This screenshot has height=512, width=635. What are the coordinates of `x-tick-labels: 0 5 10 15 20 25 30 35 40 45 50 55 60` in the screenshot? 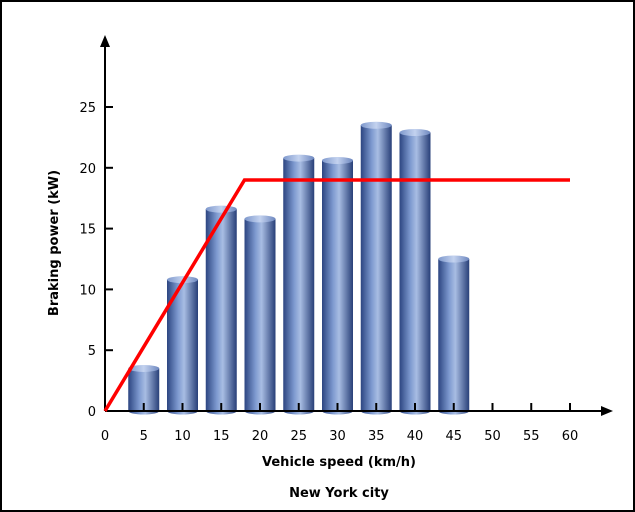 It's located at (339, 436).